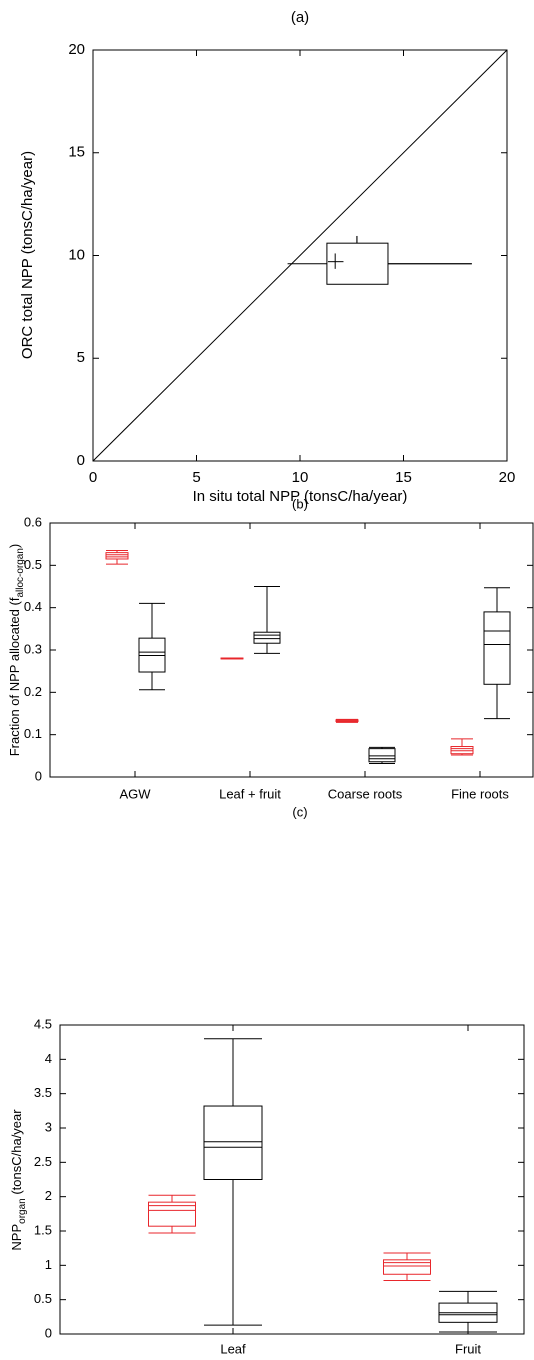 The width and height of the screenshot is (534, 1360). What do you see at coordinates (27, 255) in the screenshot?
I see `y-axis-label: ORC total NPP (tonsC/ha/year)` at bounding box center [27, 255].